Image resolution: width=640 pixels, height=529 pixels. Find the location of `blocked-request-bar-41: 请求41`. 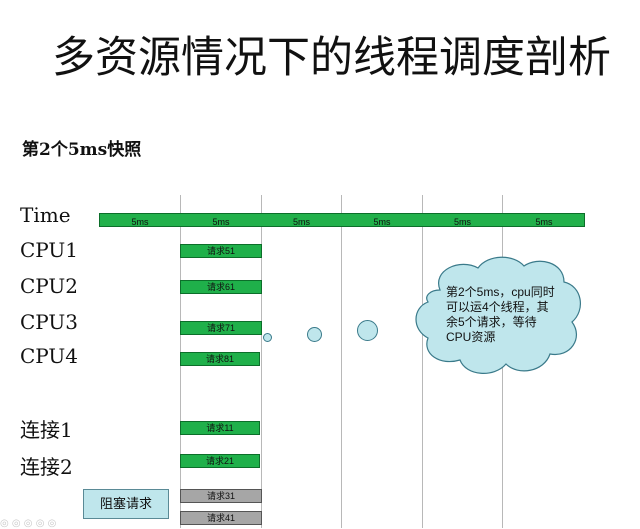

blocked-request-bar-41: 请求41 is located at coordinates (221, 518).